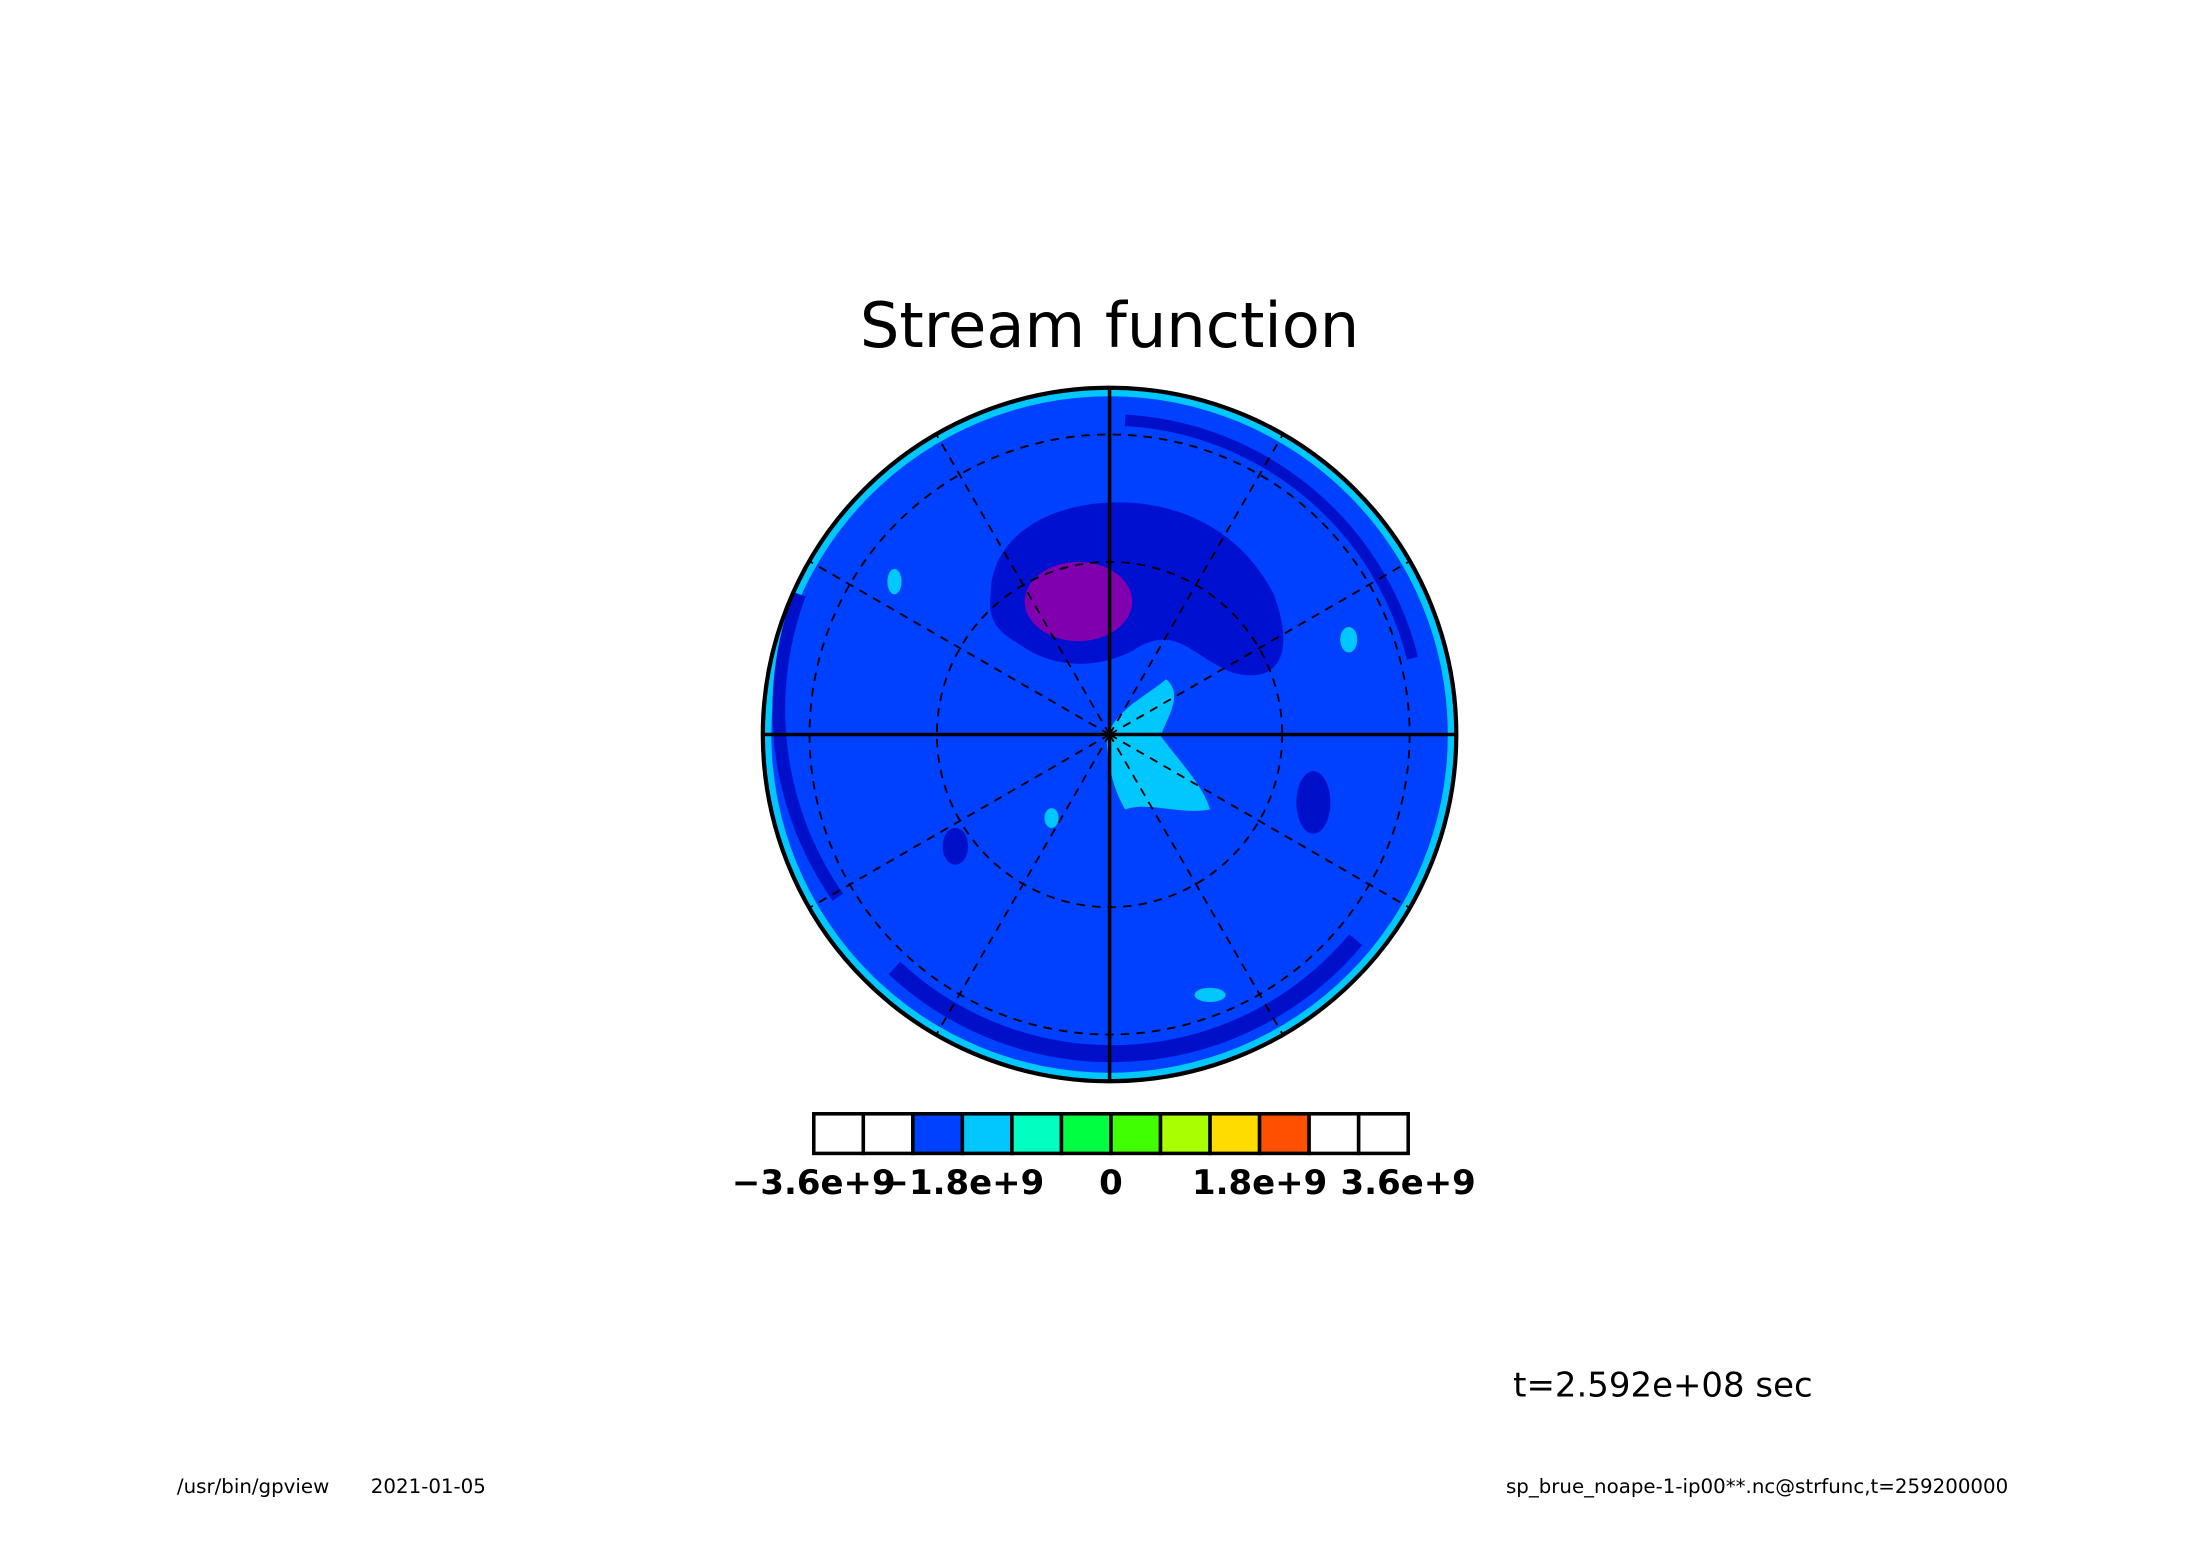 The height and width of the screenshot is (1546, 2188). Describe the element at coordinates (1663, 1385) in the screenshot. I see `time-annotation: t=2.592e+08 sec` at that location.